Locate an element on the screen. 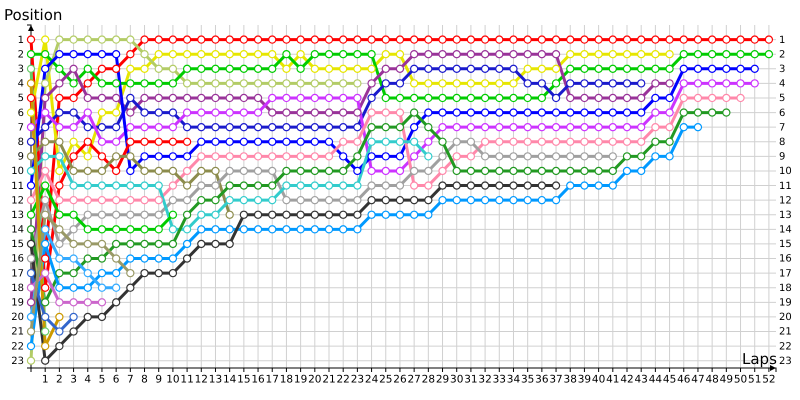 Image resolution: width=800 pixels, height=400 pixels. y-tick-label: 3 is located at coordinates (21, 69).